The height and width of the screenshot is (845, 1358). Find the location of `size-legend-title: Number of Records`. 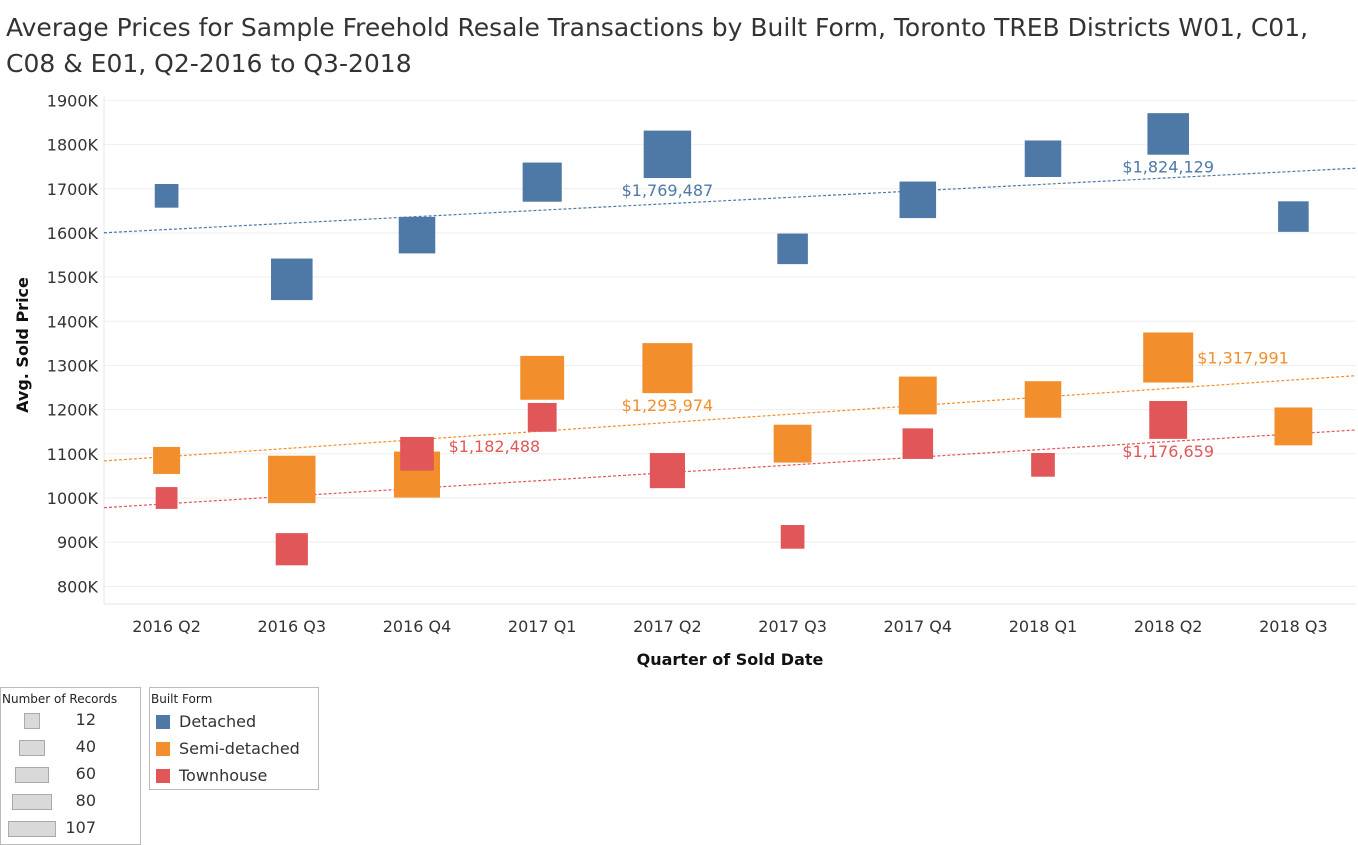

size-legend-title: Number of Records is located at coordinates (60, 699).